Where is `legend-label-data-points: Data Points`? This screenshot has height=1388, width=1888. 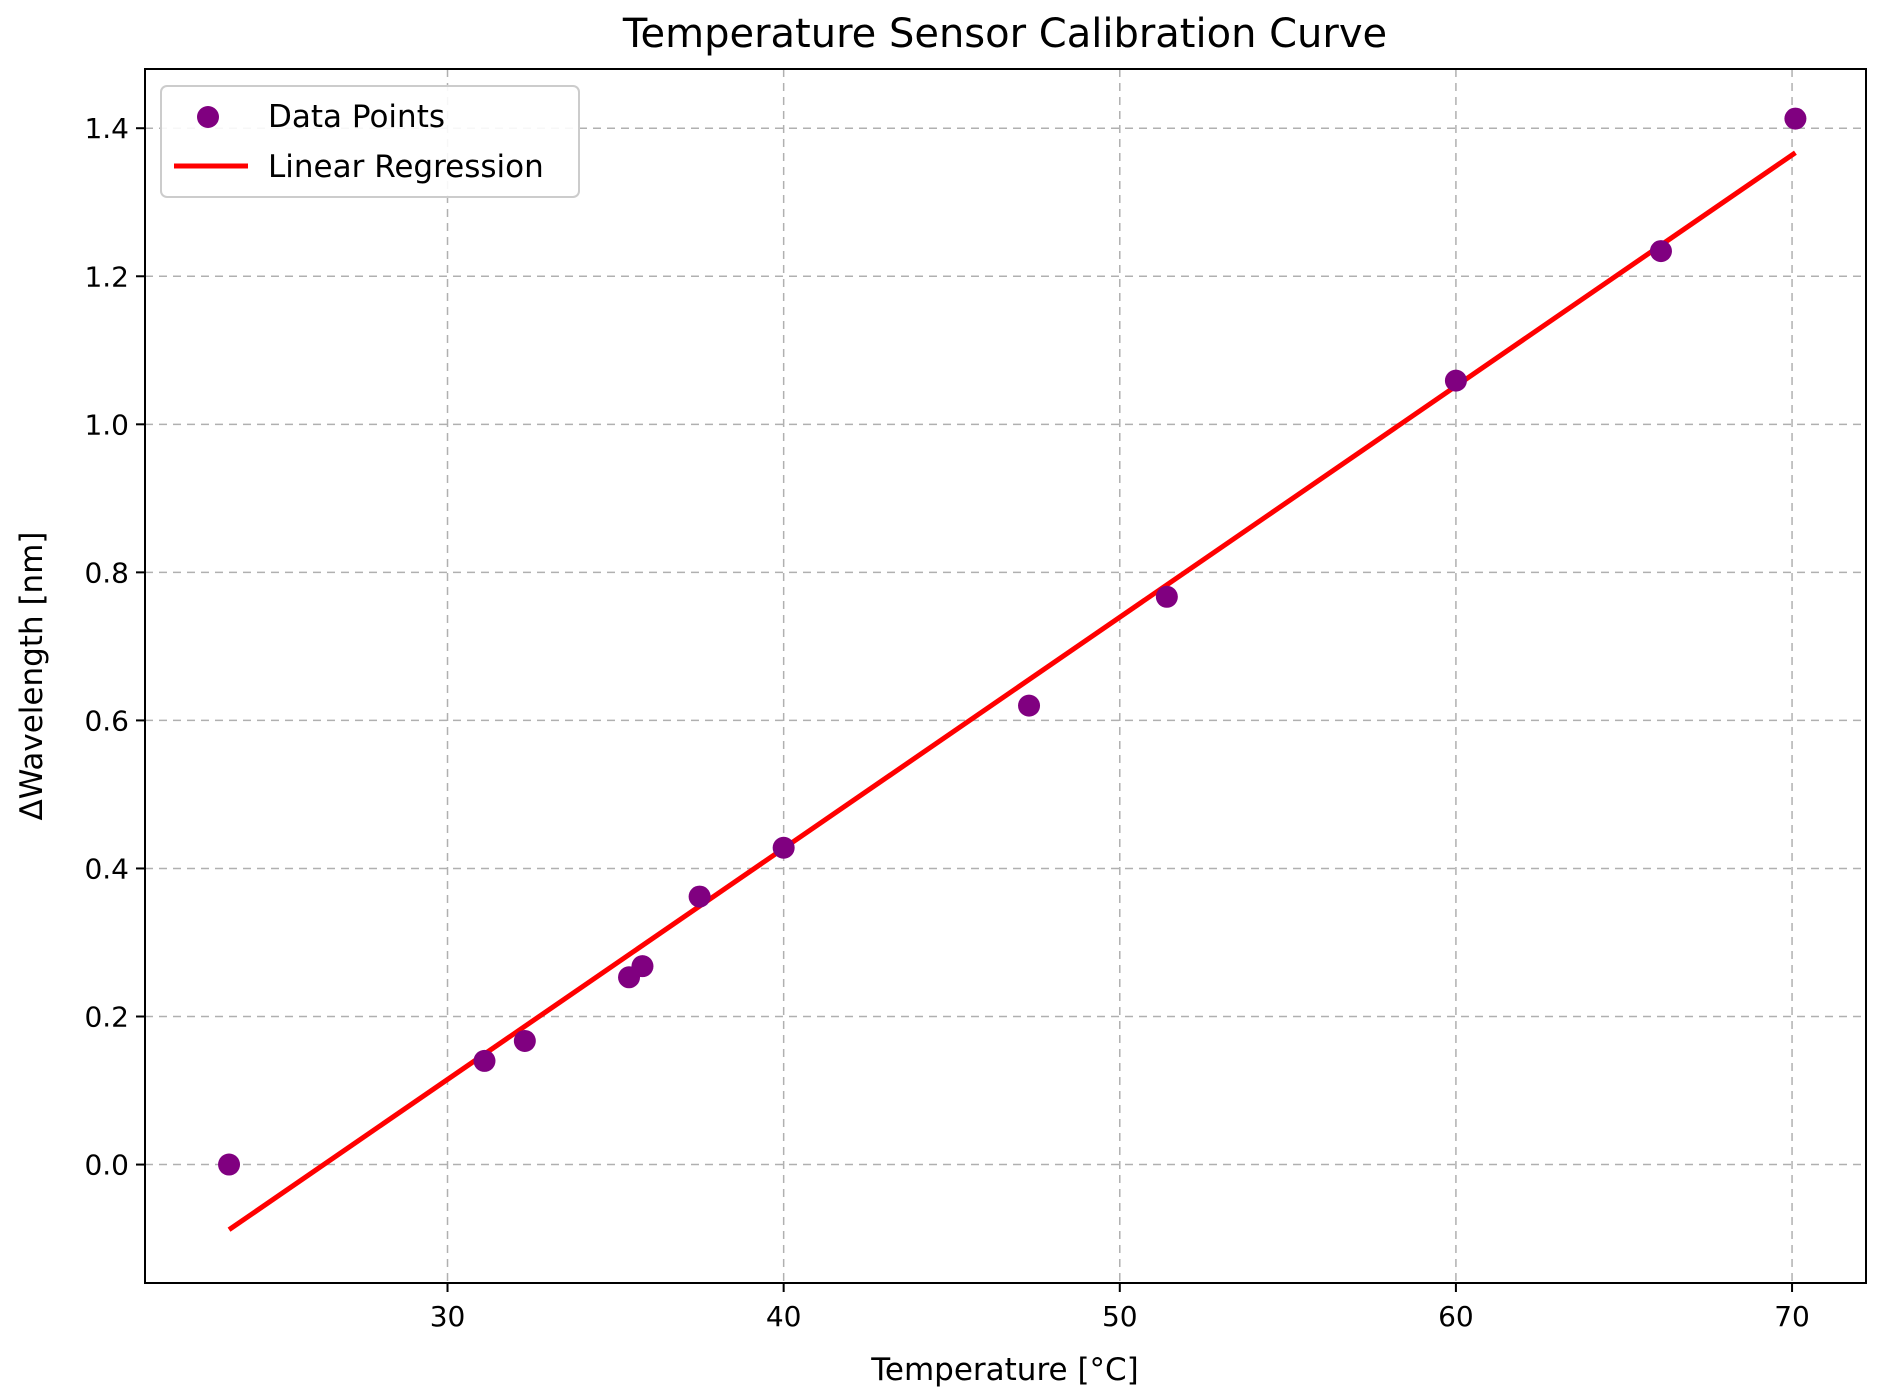
legend-label-data-points: Data Points is located at coordinates (356, 117).